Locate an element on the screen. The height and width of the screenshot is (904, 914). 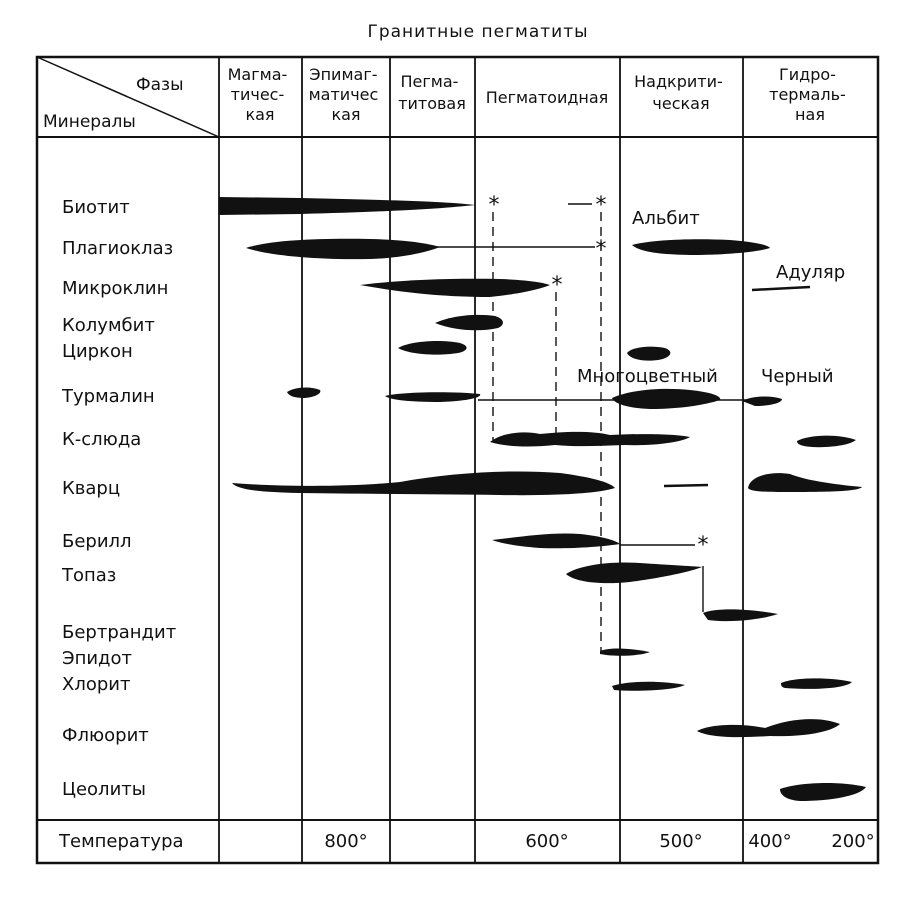
mineral-label: Биотит is located at coordinates (96, 207).